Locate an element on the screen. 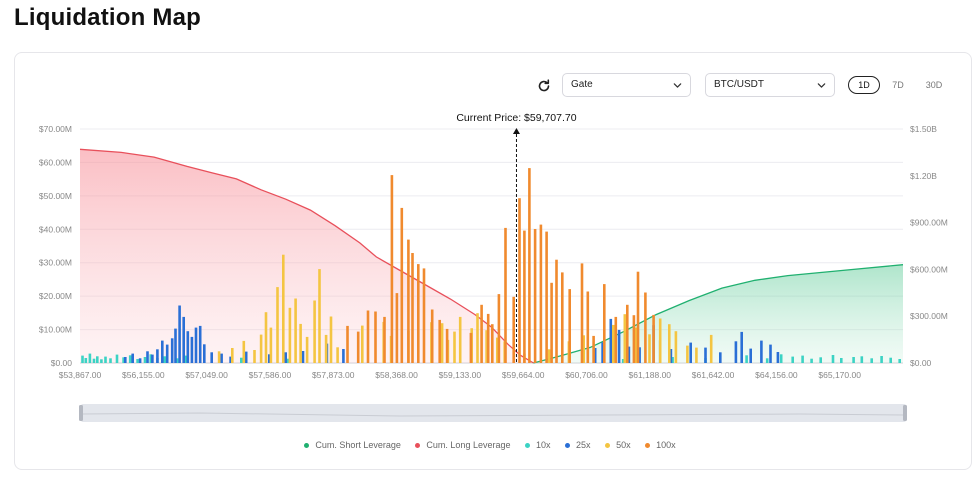 The width and height of the screenshot is (980, 477). x-tick-label: $57,586.00 is located at coordinates (270, 375).